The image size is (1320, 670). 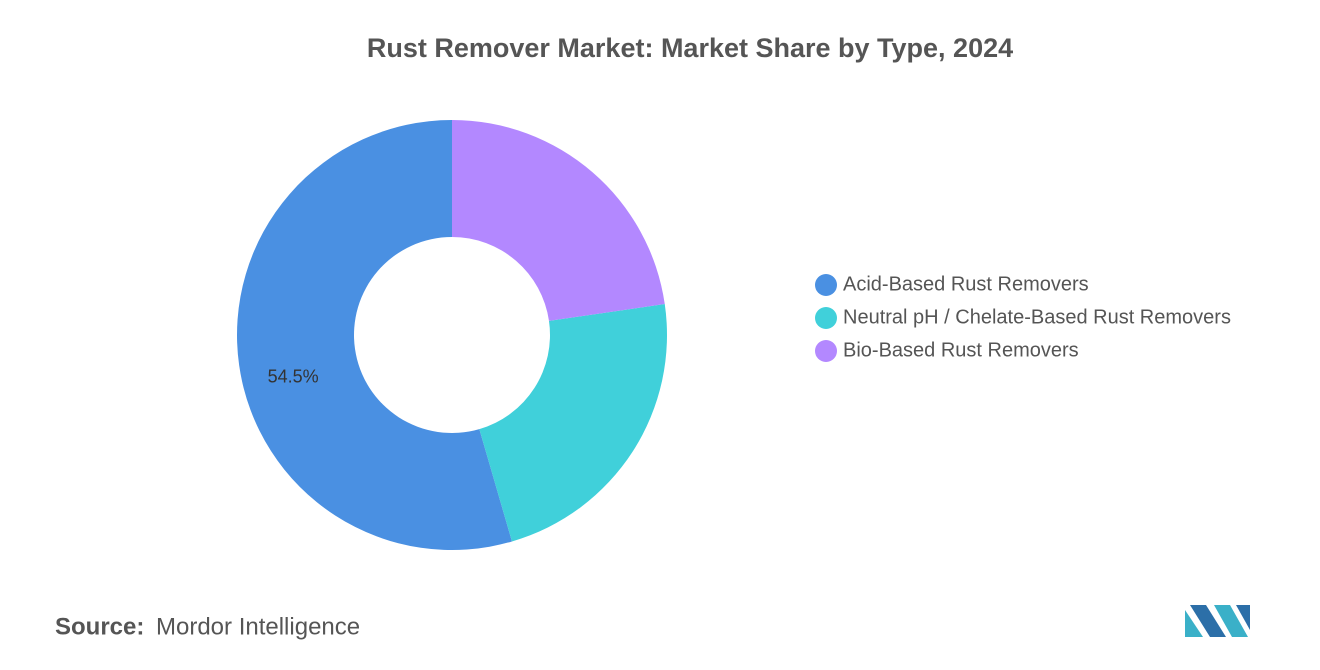 What do you see at coordinates (961, 350) in the screenshot?
I see `legend-label: Bio-Based Rust Removers` at bounding box center [961, 350].